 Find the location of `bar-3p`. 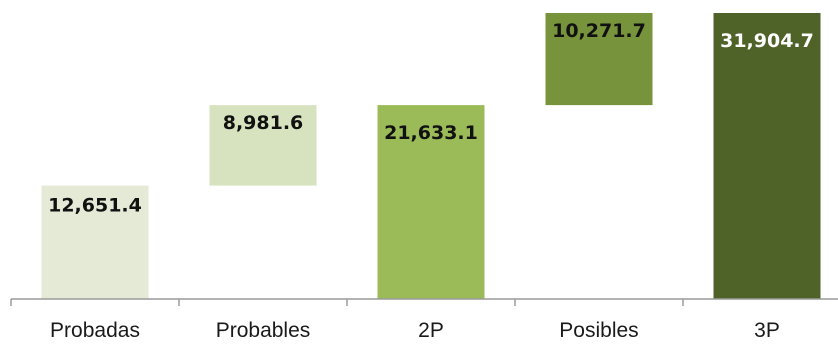

bar-3p is located at coordinates (767, 156).